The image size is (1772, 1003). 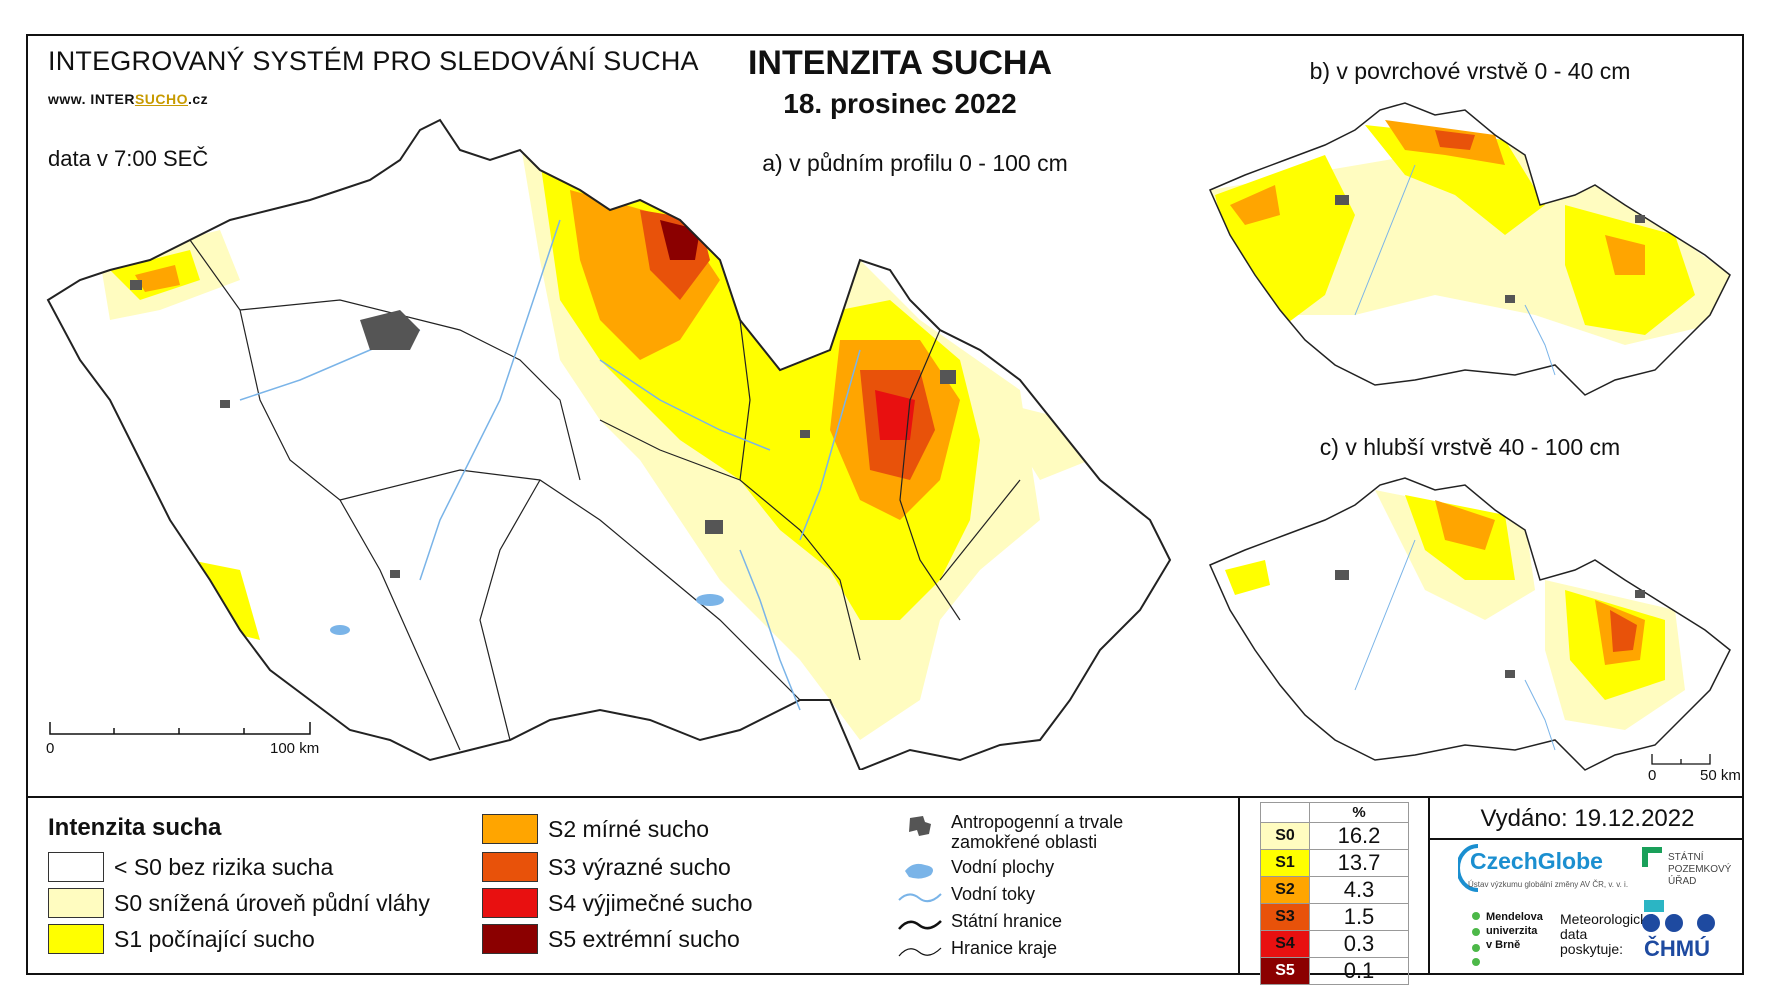 What do you see at coordinates (128, 158) in the screenshot?
I see `data-time: data v 7:00 SEČ` at bounding box center [128, 158].